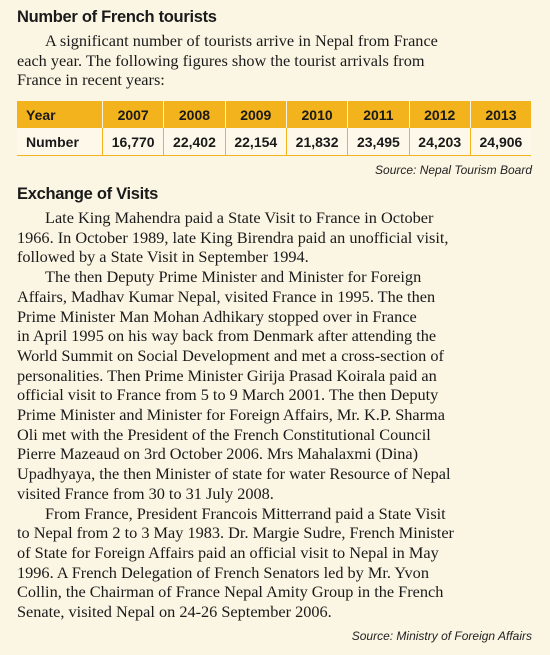 Image resolution: width=550 pixels, height=655 pixels. Describe the element at coordinates (117, 17) in the screenshot. I see `tourists-heading: Number of French tourists` at that location.